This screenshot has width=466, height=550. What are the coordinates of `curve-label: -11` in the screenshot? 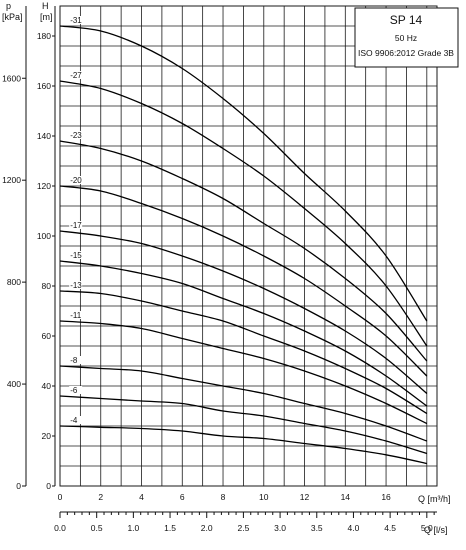 It's located at (76, 315).